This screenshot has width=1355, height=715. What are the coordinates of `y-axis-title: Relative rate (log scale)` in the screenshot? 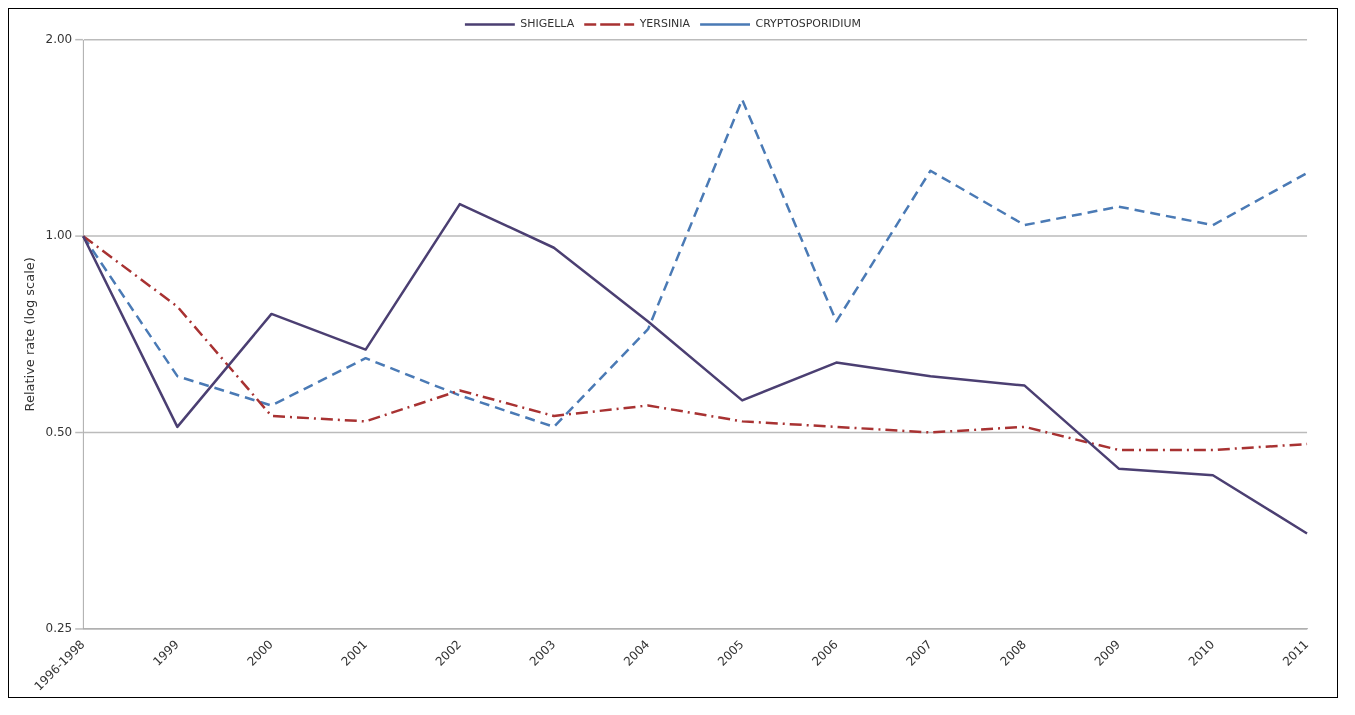 It's located at (30, 334).